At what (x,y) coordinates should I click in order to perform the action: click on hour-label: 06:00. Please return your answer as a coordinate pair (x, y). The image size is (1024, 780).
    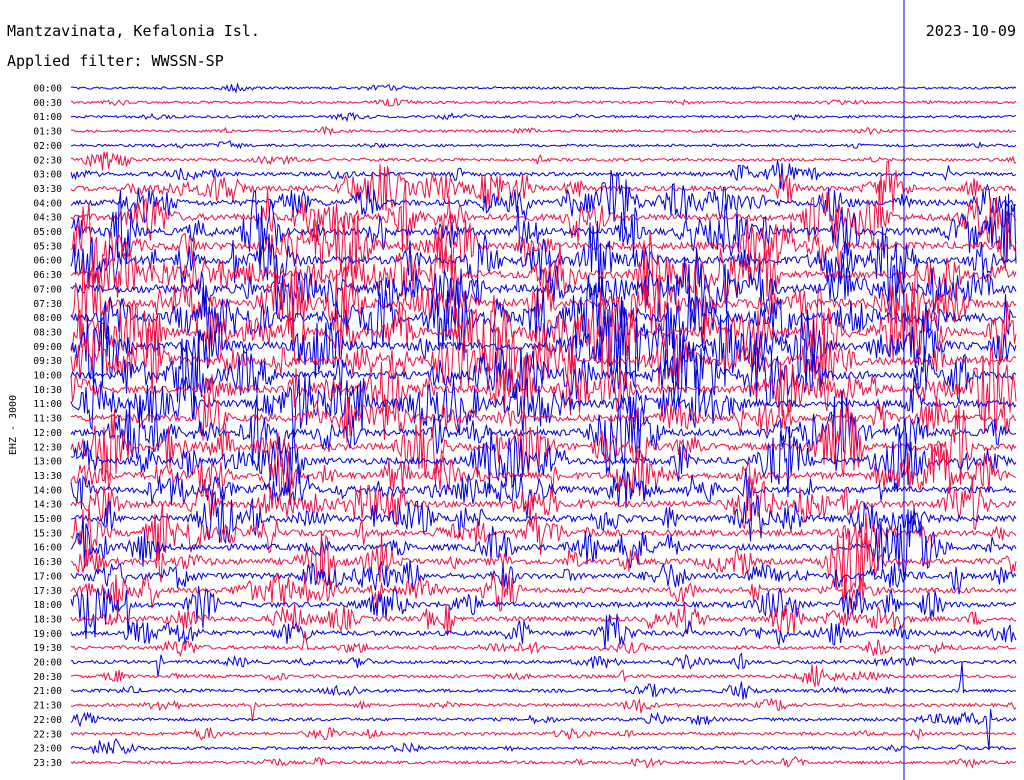
    Looking at the image, I should click on (47, 261).